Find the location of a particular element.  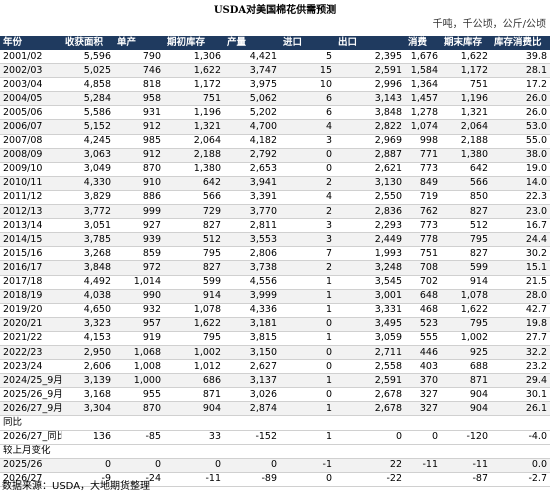

cell: 2,621 is located at coordinates (370, 169).